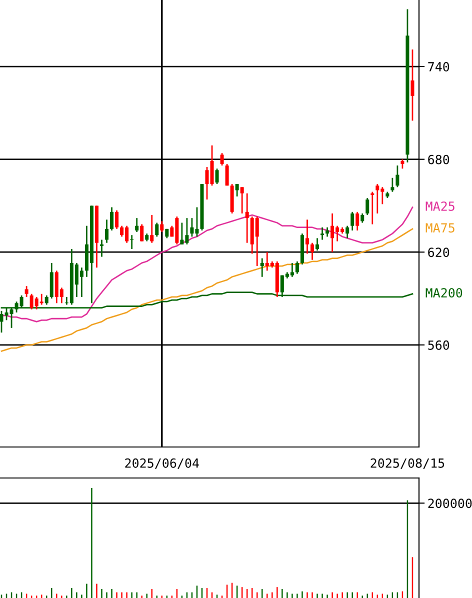 The image size is (472, 598). I want to click on x-tick-label: 2025/06/04, so click(162, 463).